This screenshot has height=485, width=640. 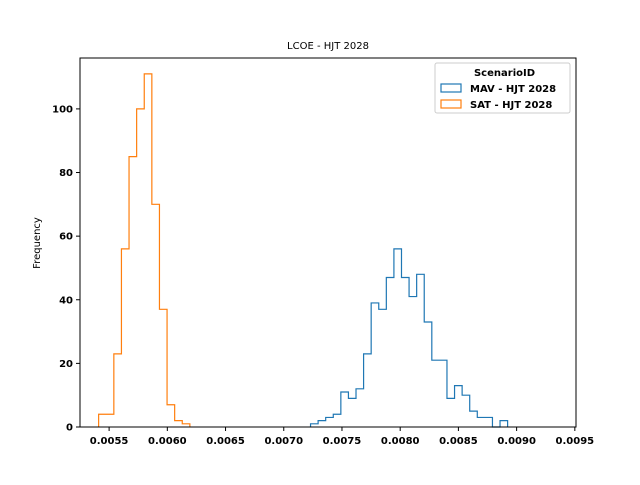 What do you see at coordinates (66, 364) in the screenshot?
I see `y-tick-label: 20` at bounding box center [66, 364].